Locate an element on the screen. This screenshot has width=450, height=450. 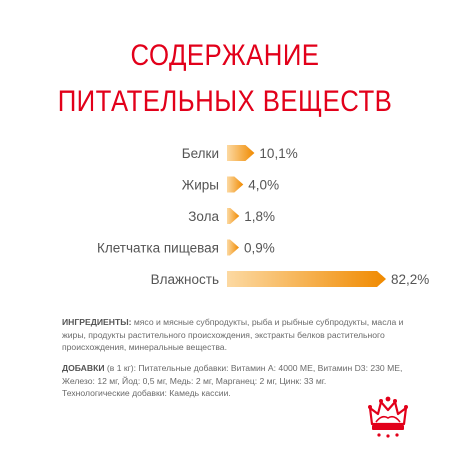
value-label-3: 0,9% is located at coordinates (259, 248).